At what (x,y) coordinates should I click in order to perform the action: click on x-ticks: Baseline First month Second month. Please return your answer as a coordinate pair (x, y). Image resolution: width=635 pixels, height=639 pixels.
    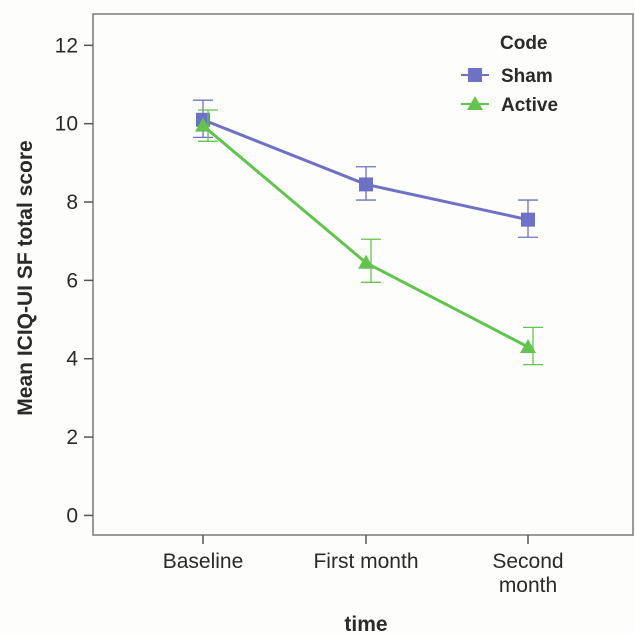
    Looking at the image, I should click on (363, 566).